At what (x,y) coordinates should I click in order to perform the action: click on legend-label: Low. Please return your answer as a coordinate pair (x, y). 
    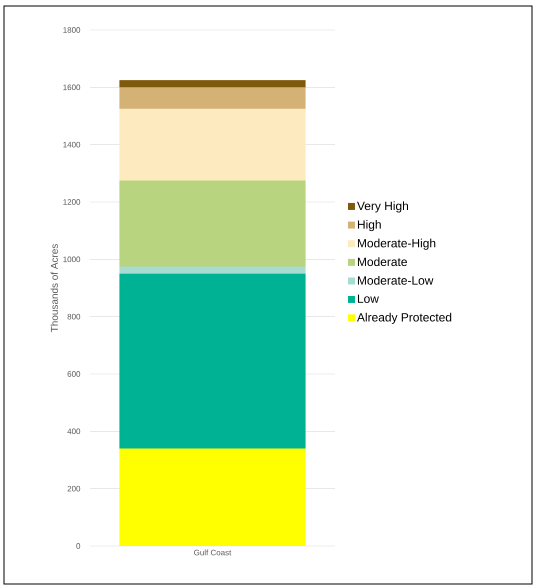
    Looking at the image, I should click on (368, 298).